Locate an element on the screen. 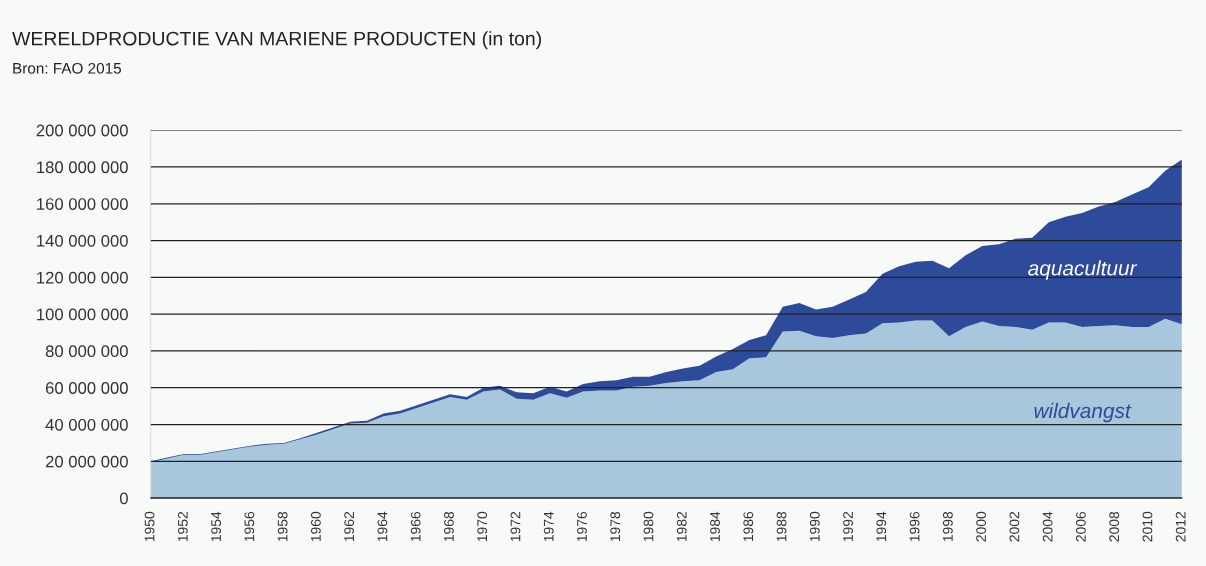 The width and height of the screenshot is (1206, 566). x-tick-label: 1988 is located at coordinates (781, 526).